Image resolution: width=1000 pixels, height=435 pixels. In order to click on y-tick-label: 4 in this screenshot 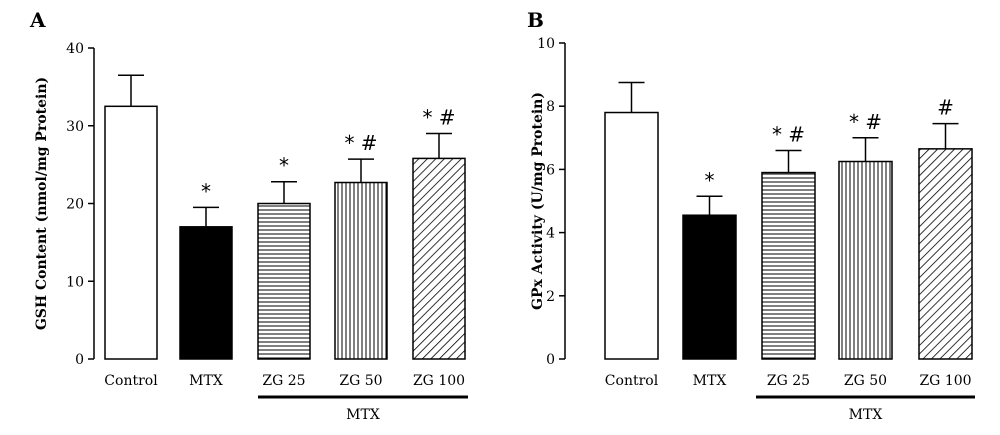, I will do `click(550, 234)`.